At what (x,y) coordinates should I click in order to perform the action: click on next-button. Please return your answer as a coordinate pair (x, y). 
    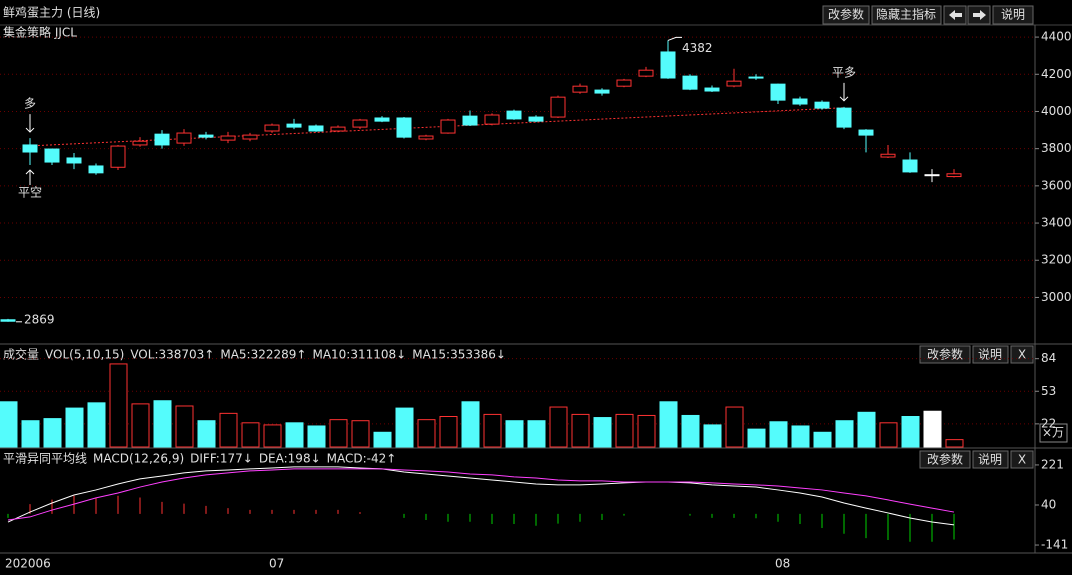
    Looking at the image, I should click on (979, 15).